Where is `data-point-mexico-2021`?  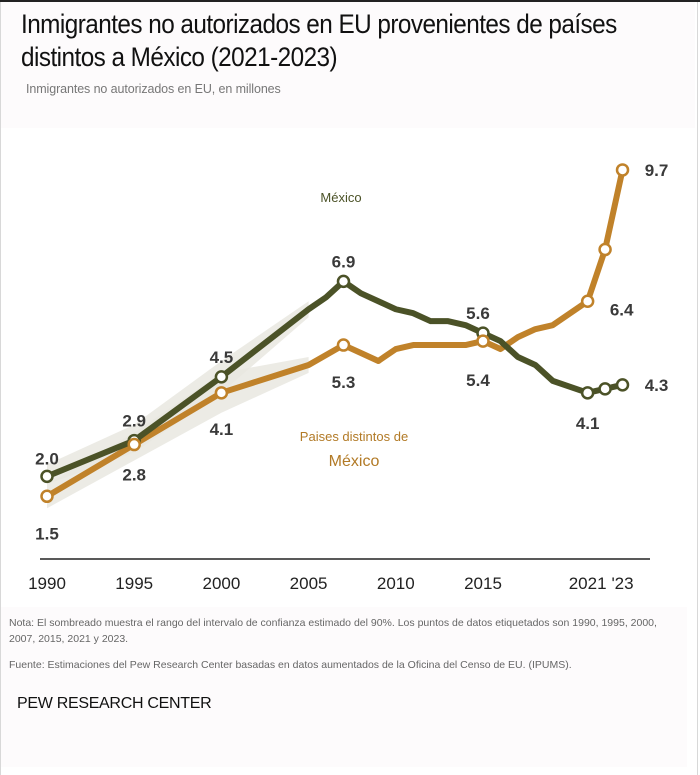 data-point-mexico-2021 is located at coordinates (587, 393).